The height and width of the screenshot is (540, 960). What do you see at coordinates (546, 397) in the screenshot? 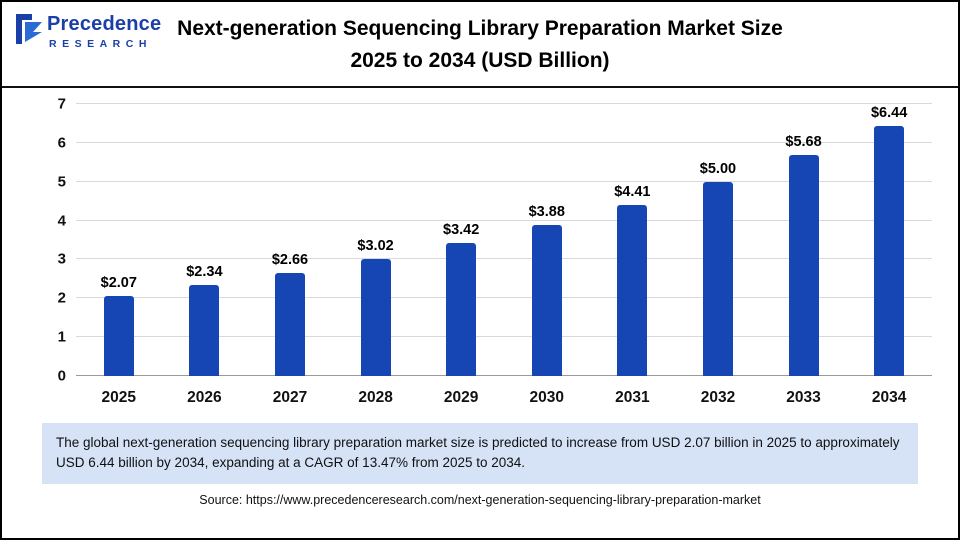
I see `x-tick-label: 2030` at bounding box center [546, 397].